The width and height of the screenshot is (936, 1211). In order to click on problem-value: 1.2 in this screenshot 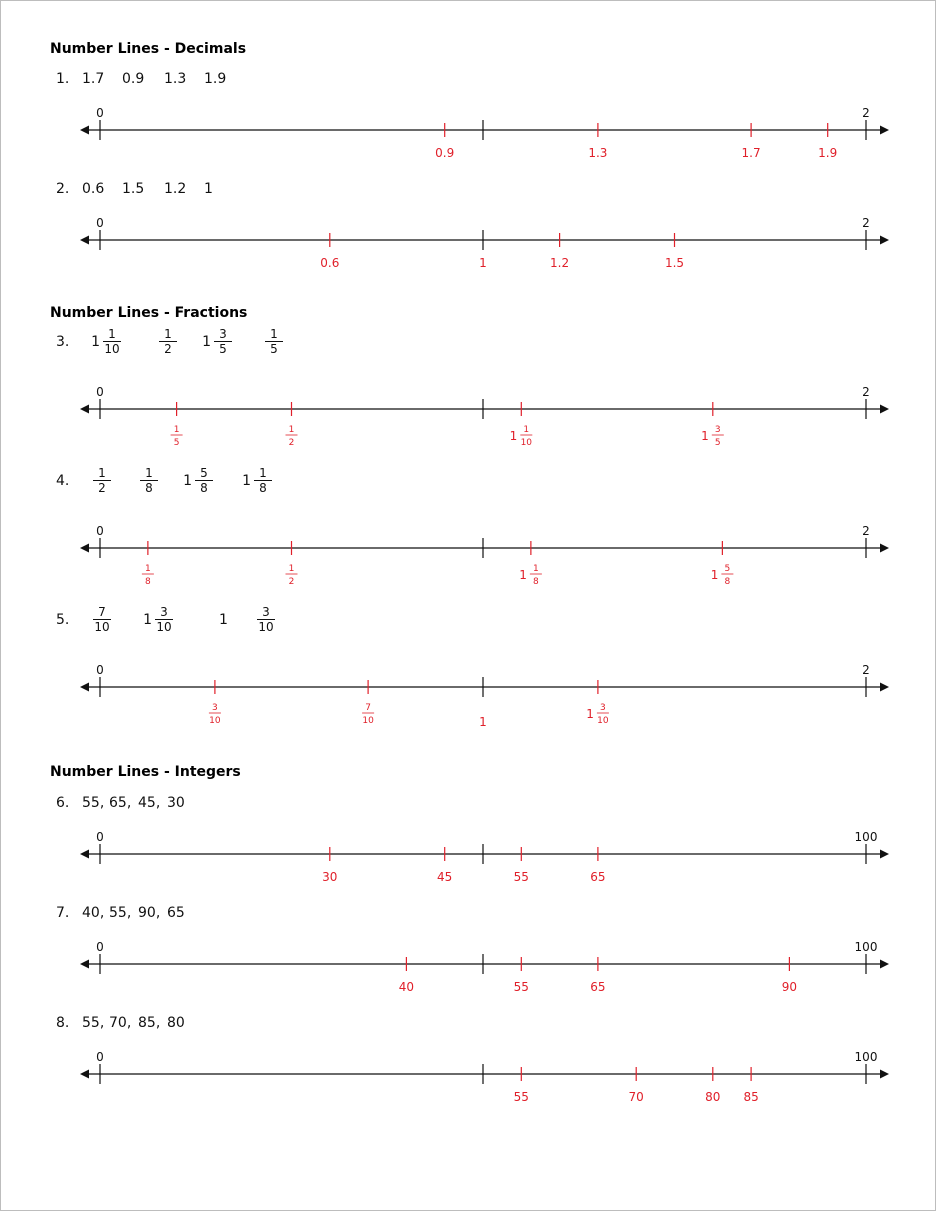, I will do `click(175, 189)`.